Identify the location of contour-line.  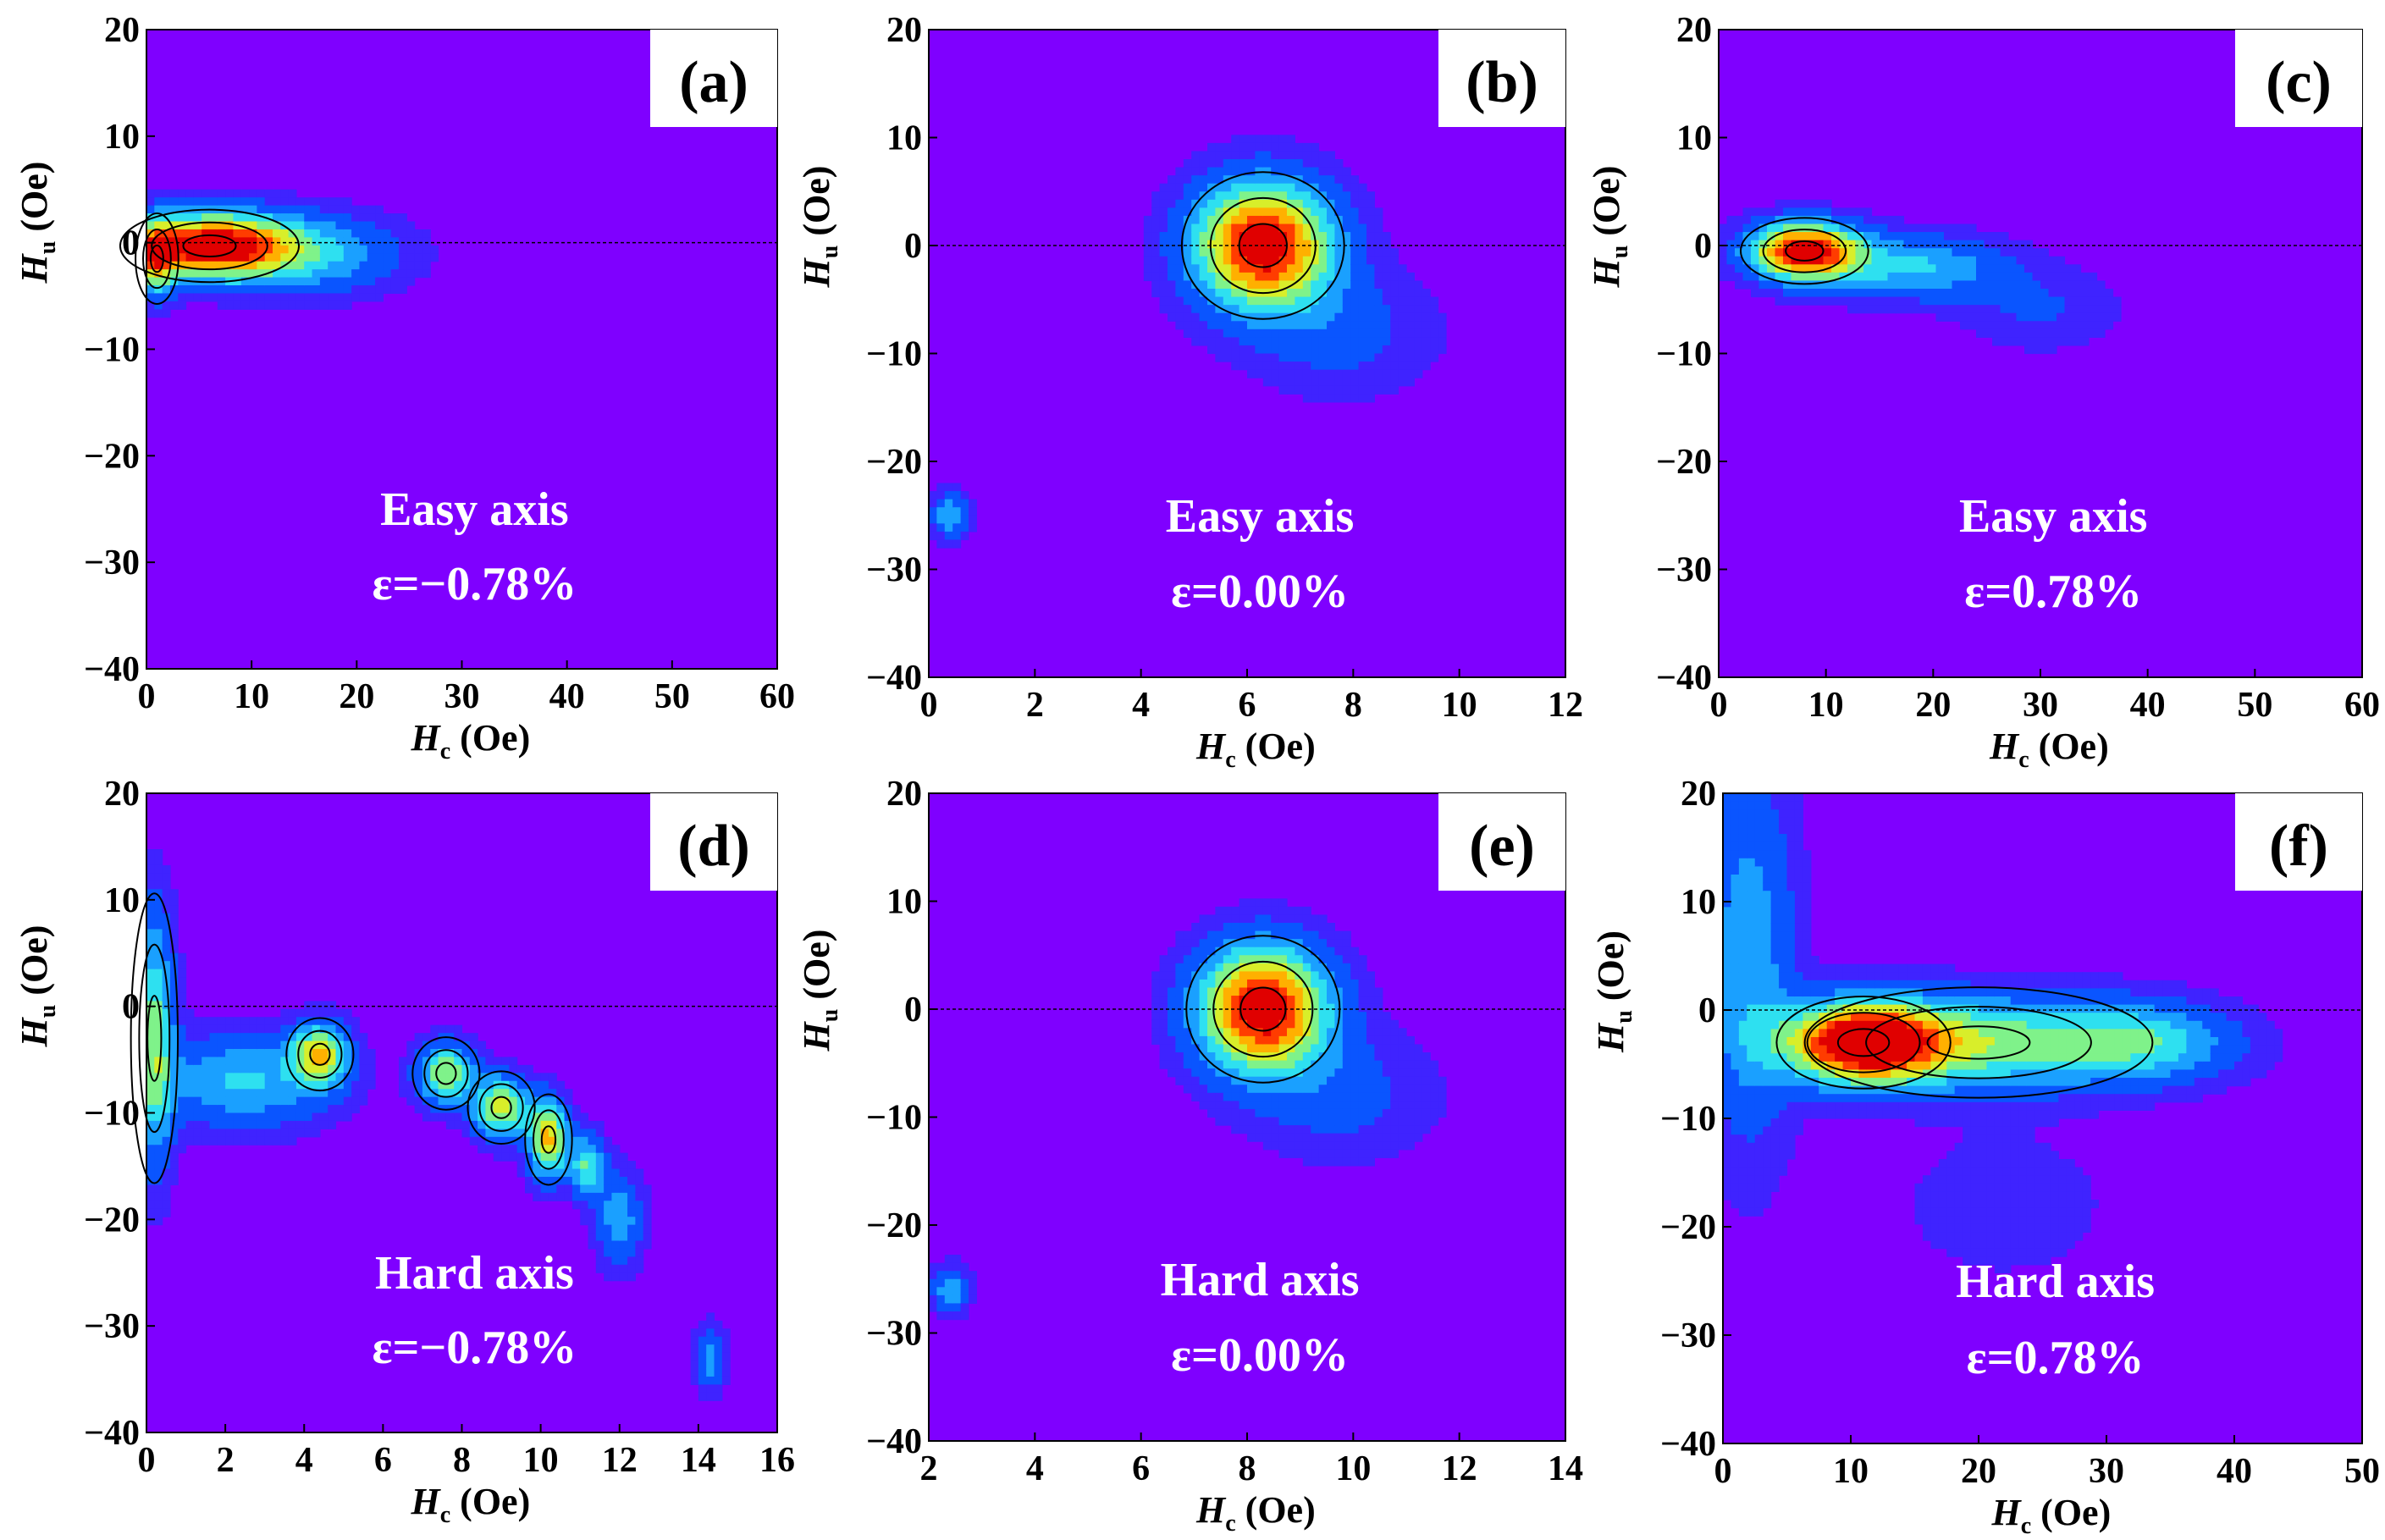
(209, 246).